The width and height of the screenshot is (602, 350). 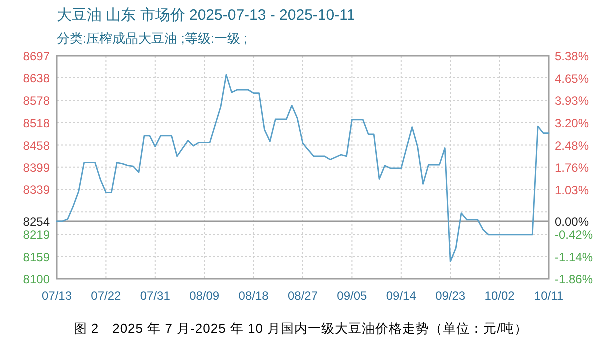 I want to click on x-tick-label: 07/13, so click(x=57, y=296).